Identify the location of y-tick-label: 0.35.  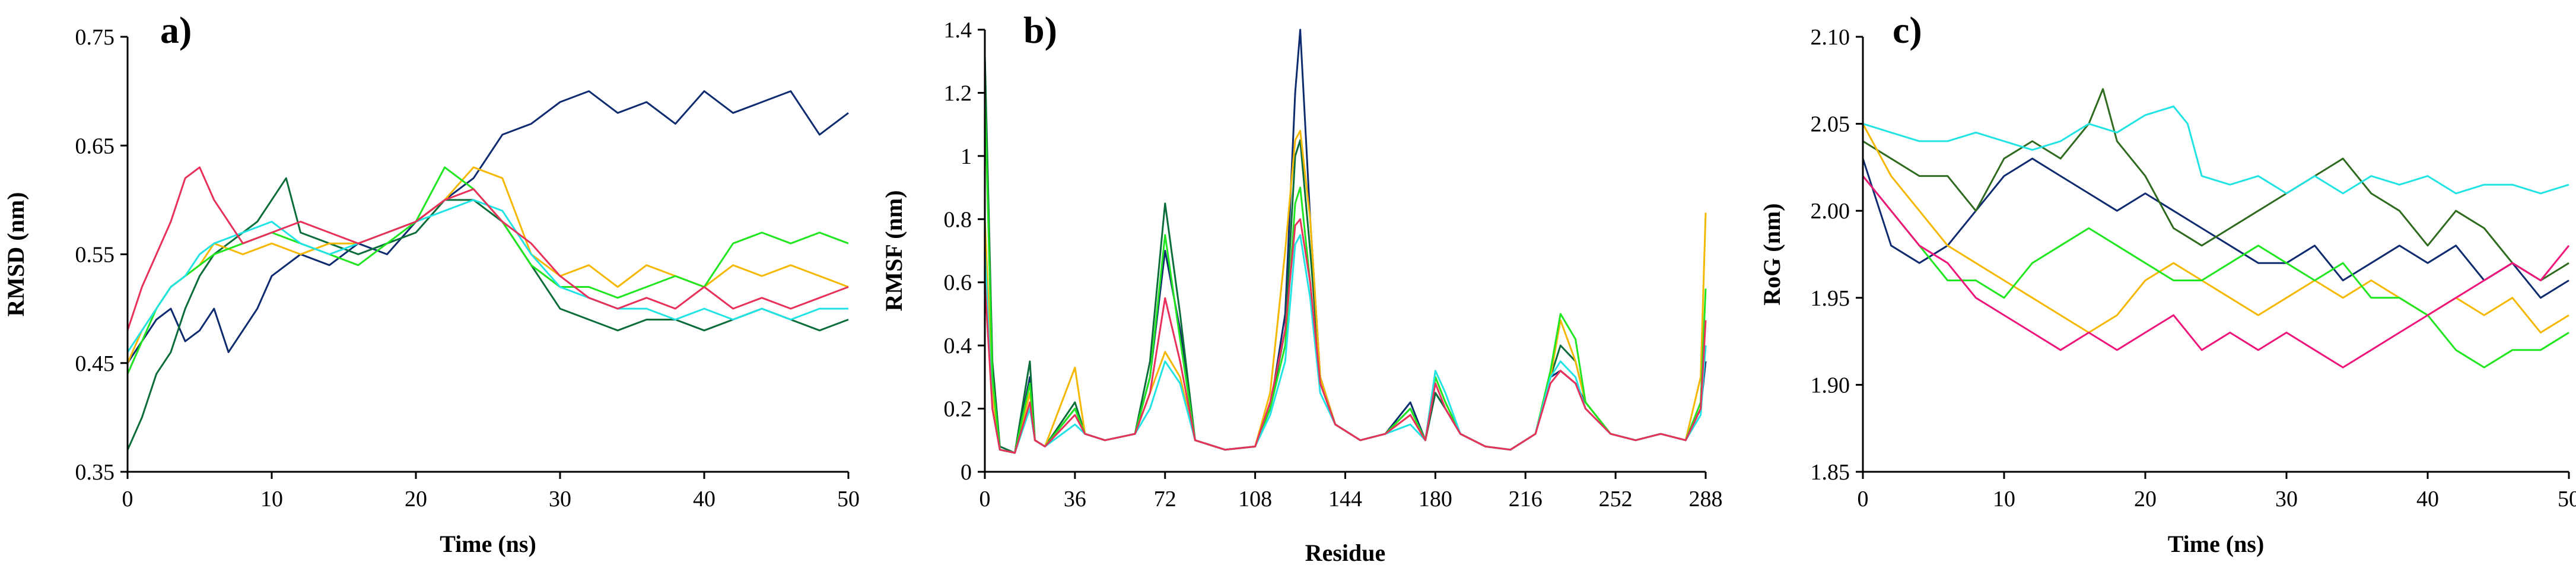
(95, 472).